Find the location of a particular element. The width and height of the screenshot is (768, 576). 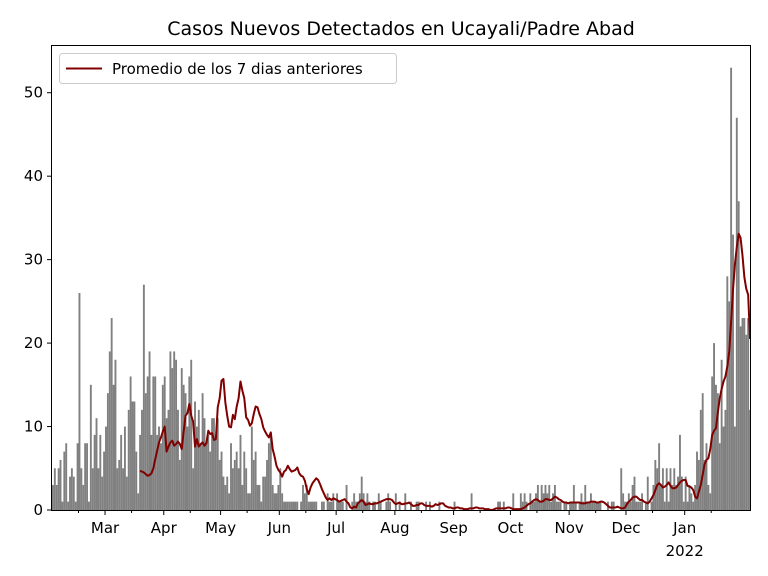

legend-box is located at coordinates (228, 68).